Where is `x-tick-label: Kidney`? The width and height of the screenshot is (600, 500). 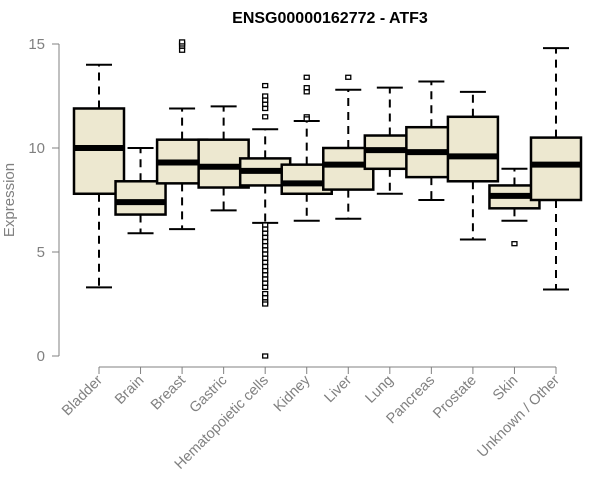
x-tick-label: Kidney is located at coordinates (292, 393).